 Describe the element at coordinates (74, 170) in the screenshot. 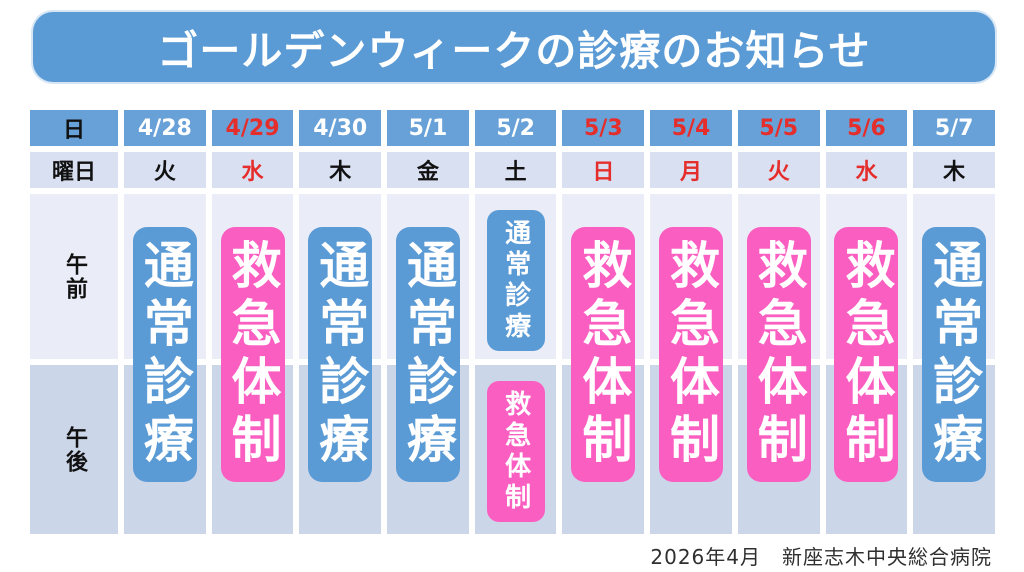

I see `weekday-row-label: 曜日` at that location.